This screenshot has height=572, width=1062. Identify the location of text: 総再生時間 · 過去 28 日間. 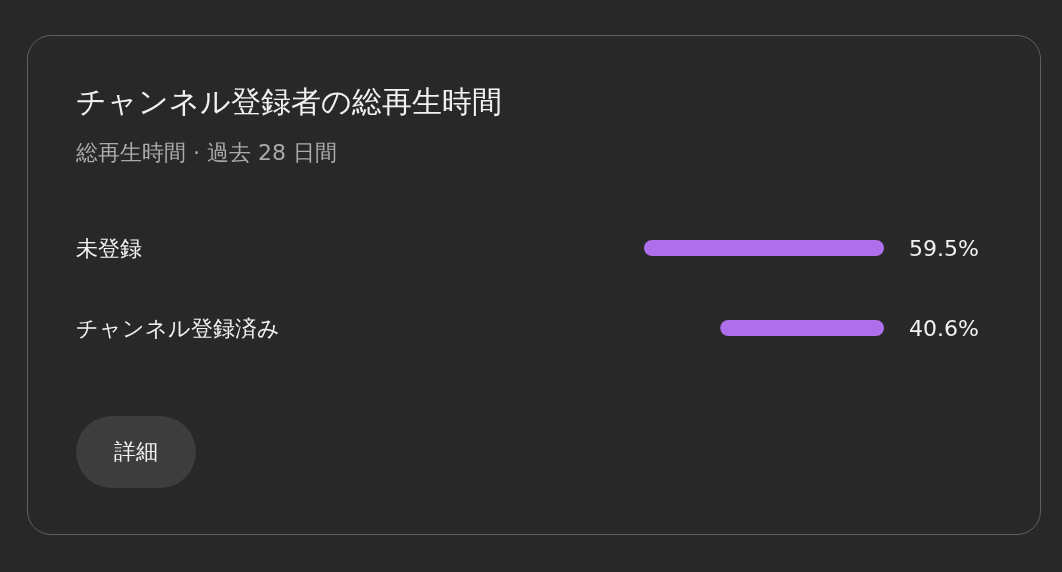
(206, 152).